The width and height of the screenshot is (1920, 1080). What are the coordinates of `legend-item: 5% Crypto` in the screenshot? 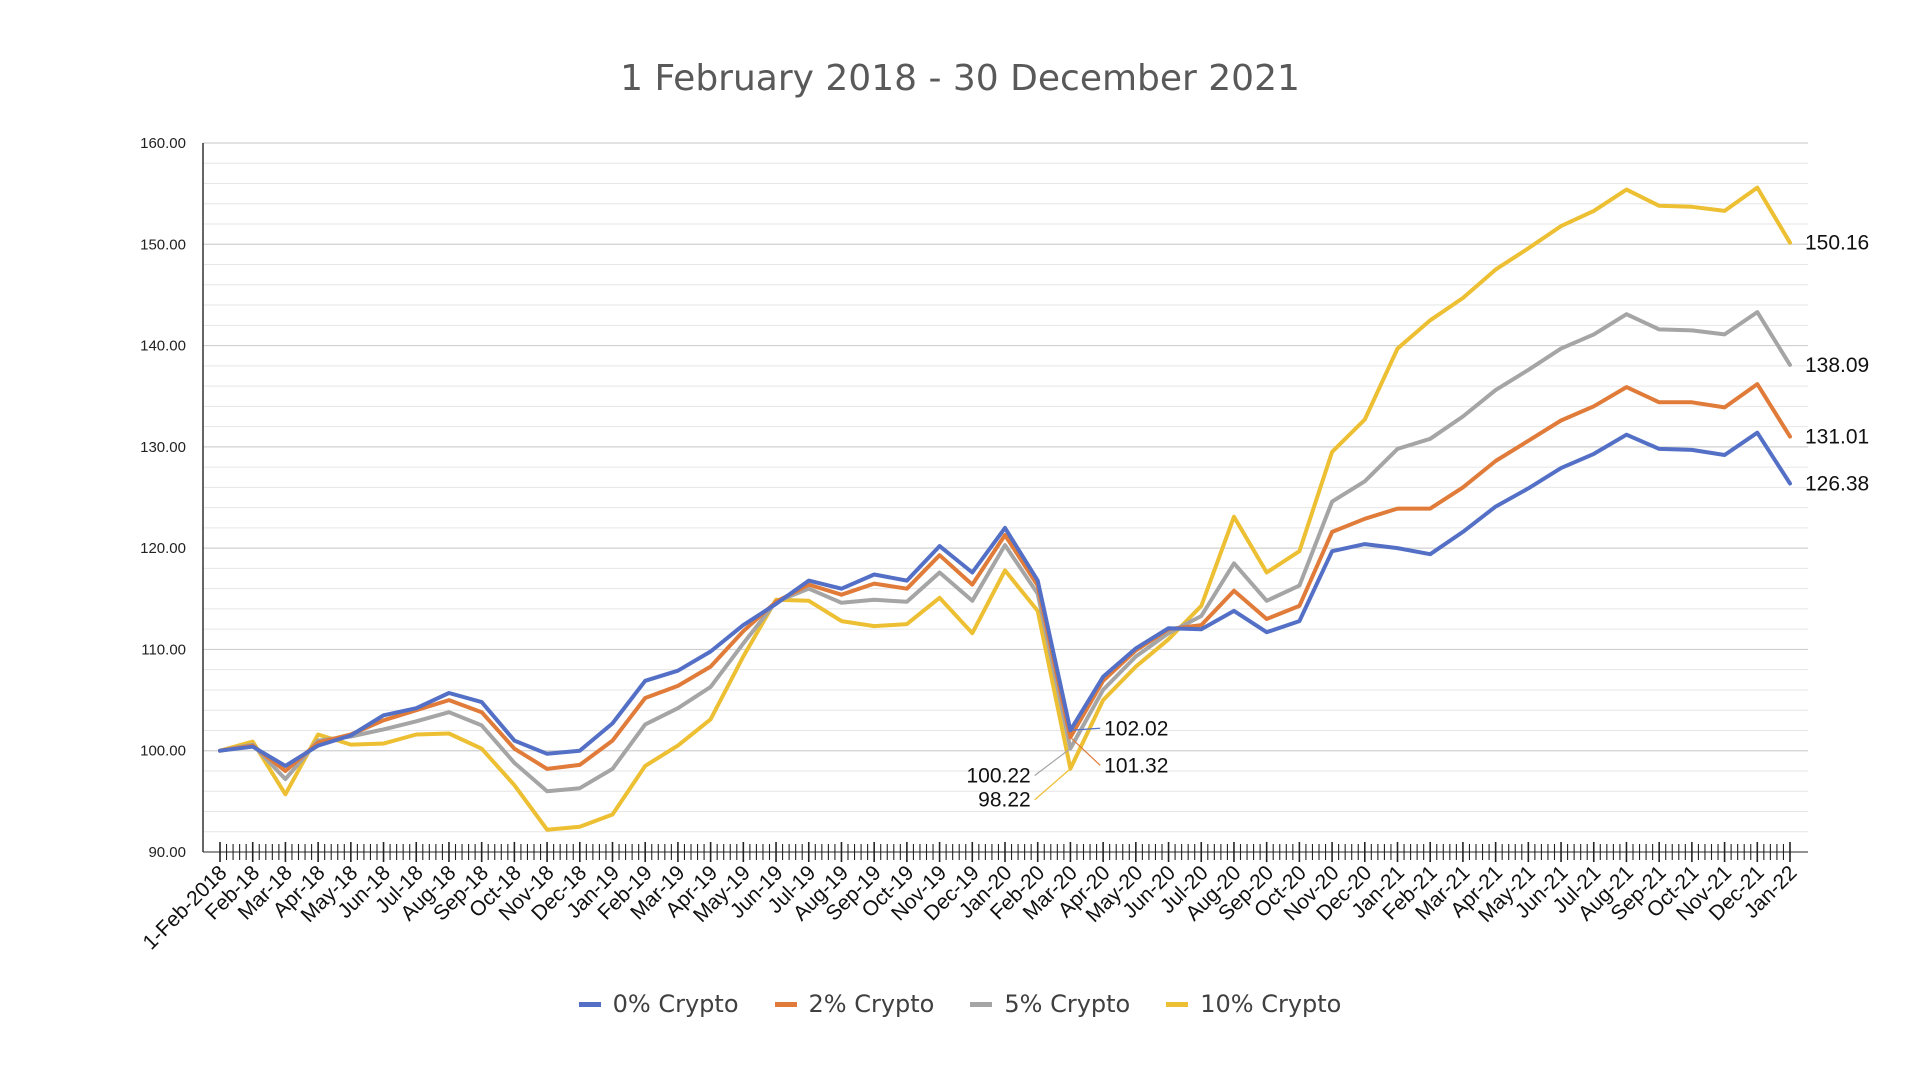 It's located at (1050, 1004).